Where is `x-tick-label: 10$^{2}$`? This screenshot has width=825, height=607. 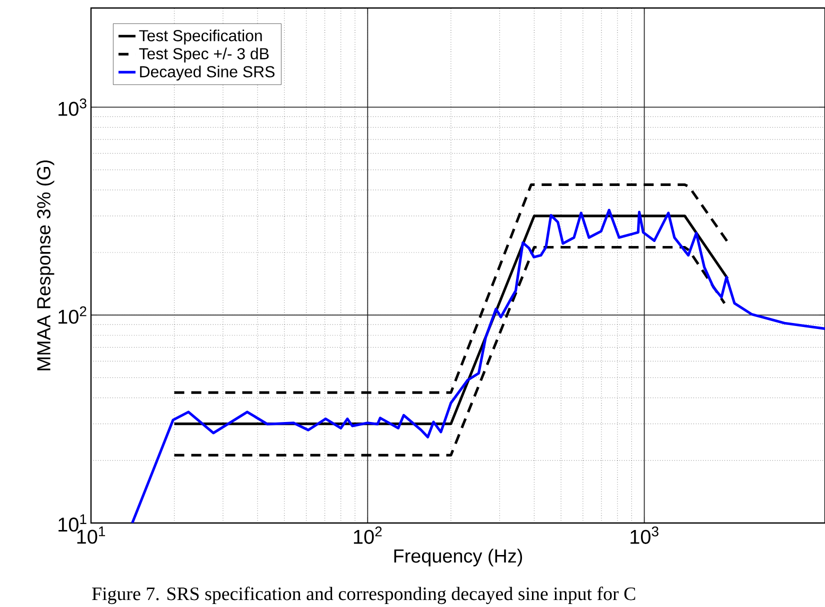
x-tick-label: 10$^{2}$ is located at coordinates (368, 535).